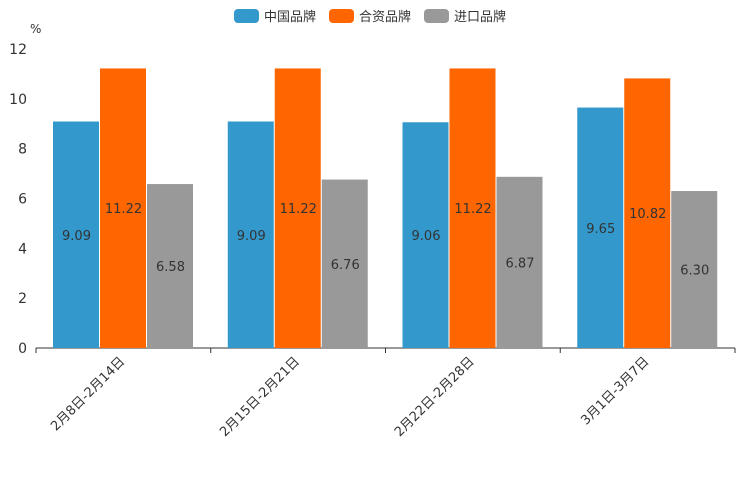 This screenshot has height=500, width=744. I want to click on x-tick-label: 2月15日-2月21日, so click(260, 397).